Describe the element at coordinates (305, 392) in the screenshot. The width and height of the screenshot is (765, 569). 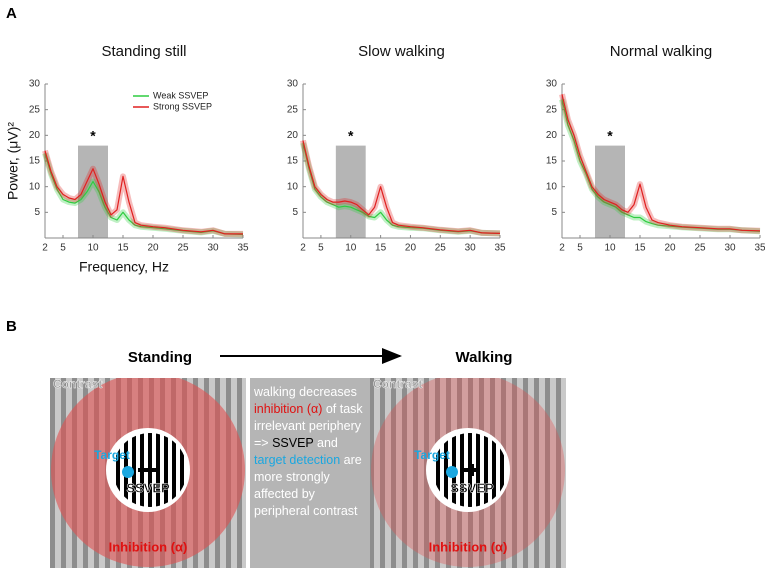
I see `text: walking decreases` at that location.